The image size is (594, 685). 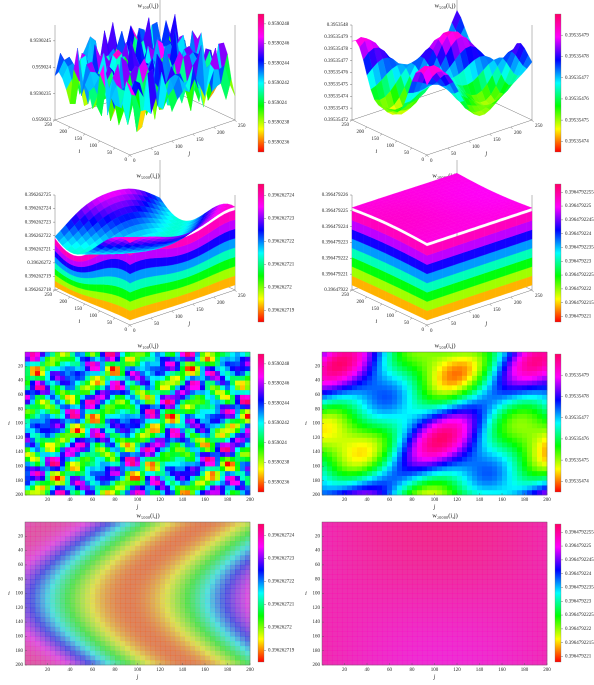 What do you see at coordinates (577, 99) in the screenshot?
I see `colorbar-tick-label: 0.39535476` at bounding box center [577, 99].